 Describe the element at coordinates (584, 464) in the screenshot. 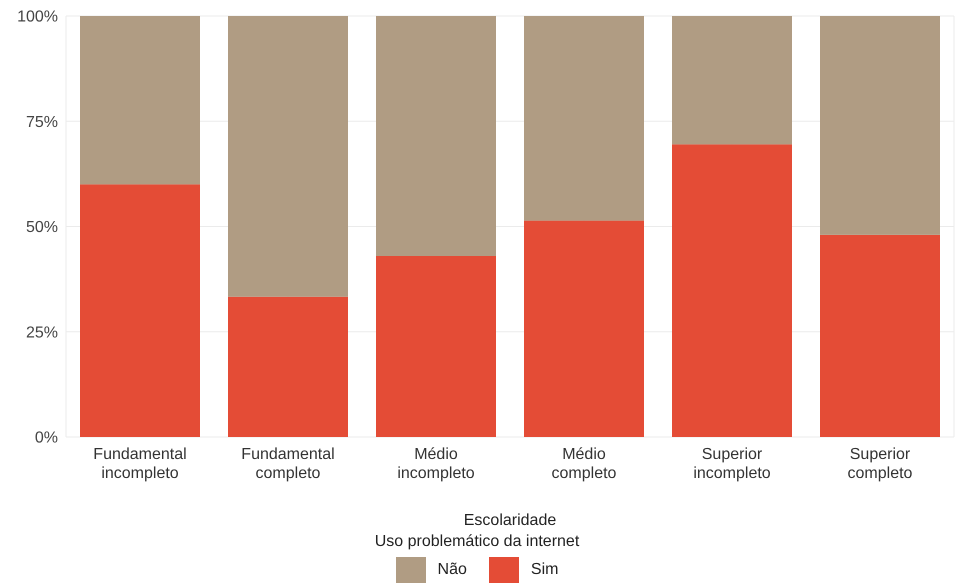

I see `x-tick-label: Médio completo` at that location.